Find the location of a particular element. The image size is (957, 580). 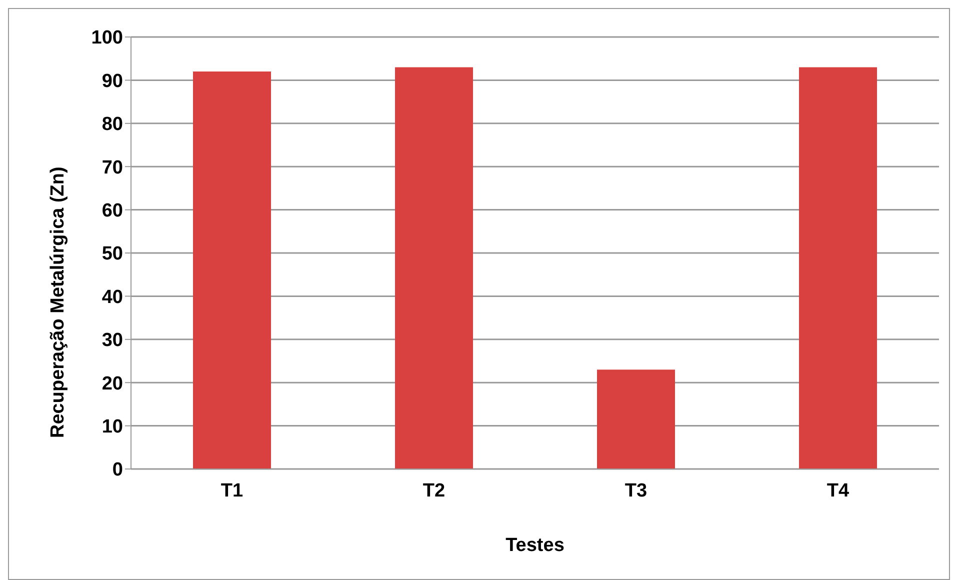

y-tick-label: 100 is located at coordinates (107, 38).